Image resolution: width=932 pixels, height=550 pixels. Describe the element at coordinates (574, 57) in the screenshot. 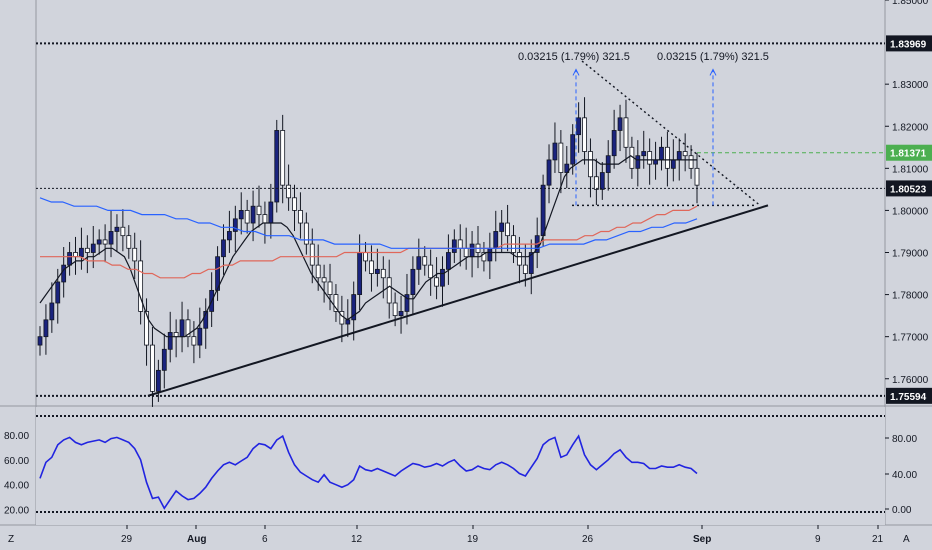

I see `measure-label-1: 0.03215 (1.79%) 321.5` at that location.